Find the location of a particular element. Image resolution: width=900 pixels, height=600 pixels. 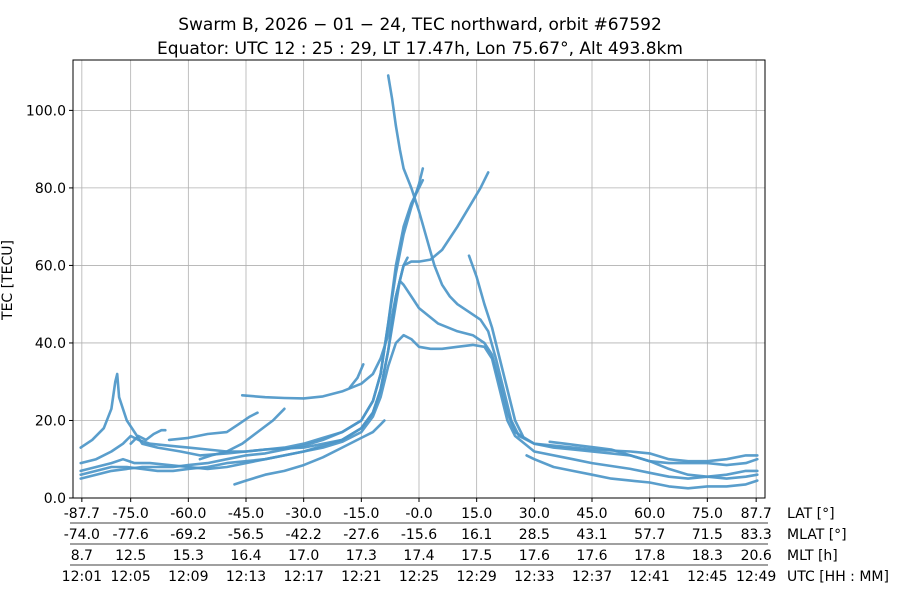

x-tick-label: -0.0 is located at coordinates (418, 514).